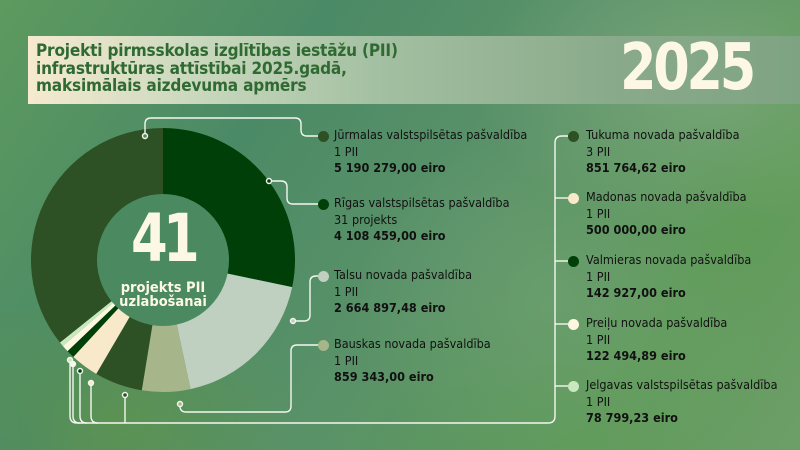  Describe the element at coordinates (663, 135) in the screenshot. I see `entry-name: Tukuma novada pašvaldība` at that location.